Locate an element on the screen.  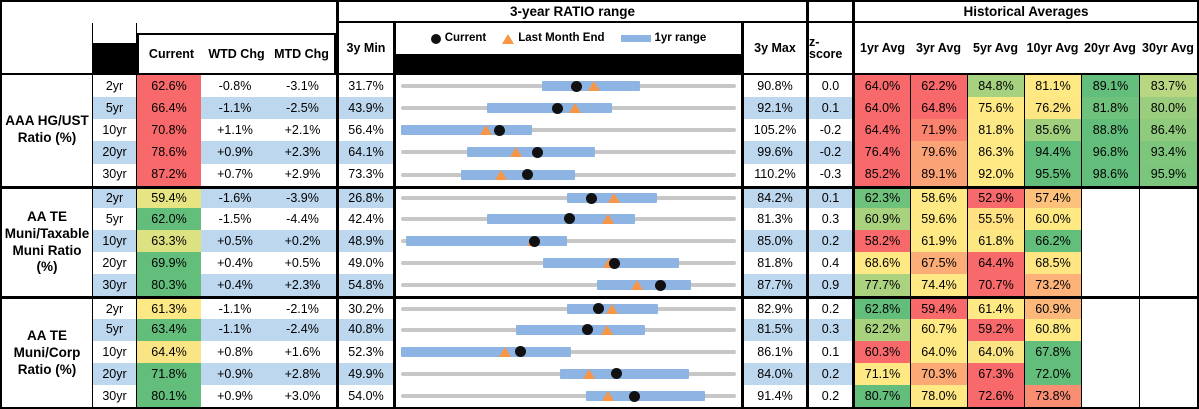
current-value: 59.4% is located at coordinates (169, 196).